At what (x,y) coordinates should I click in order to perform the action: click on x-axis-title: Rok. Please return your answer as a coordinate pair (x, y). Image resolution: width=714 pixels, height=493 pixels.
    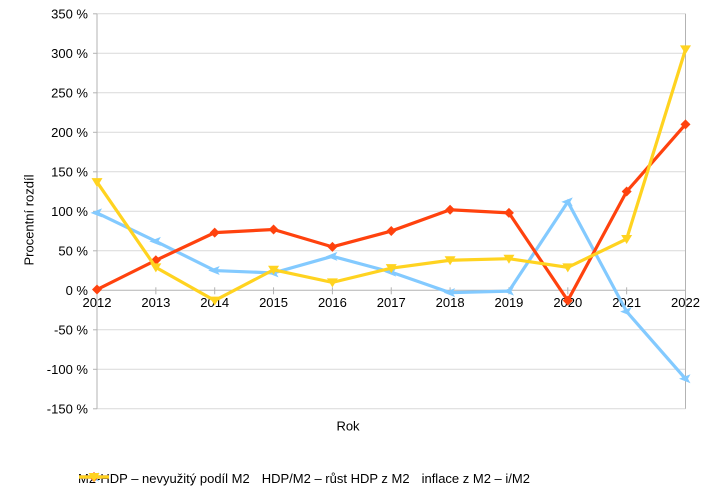
    Looking at the image, I should click on (348, 426).